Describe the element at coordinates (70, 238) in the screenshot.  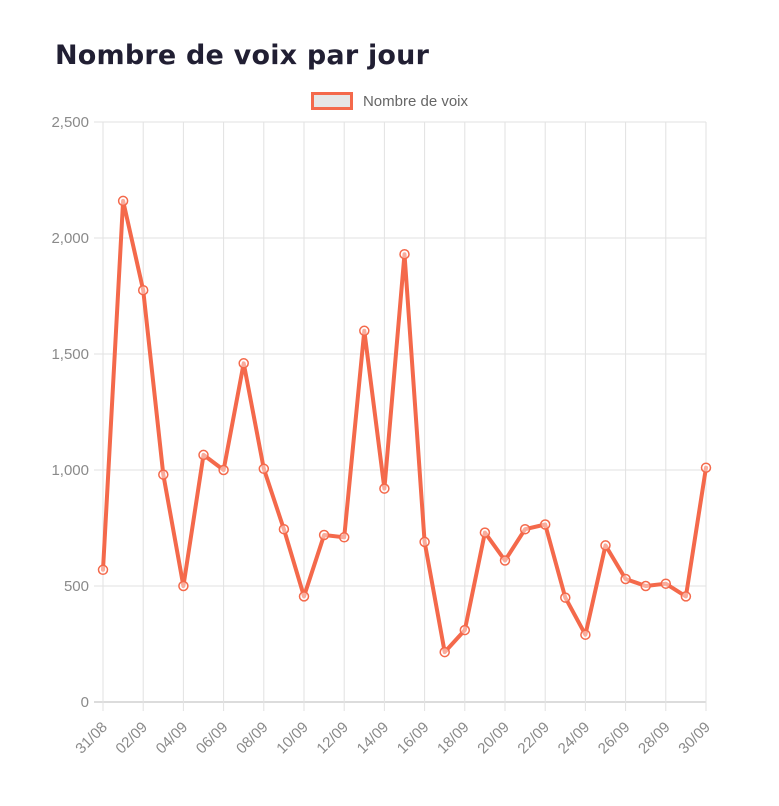
I see `y-tick-label: 2,000` at that location.